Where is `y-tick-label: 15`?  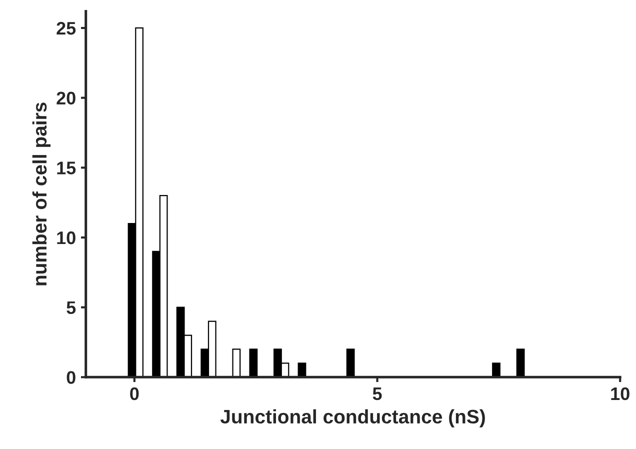
y-tick-label: 15 is located at coordinates (66, 168).